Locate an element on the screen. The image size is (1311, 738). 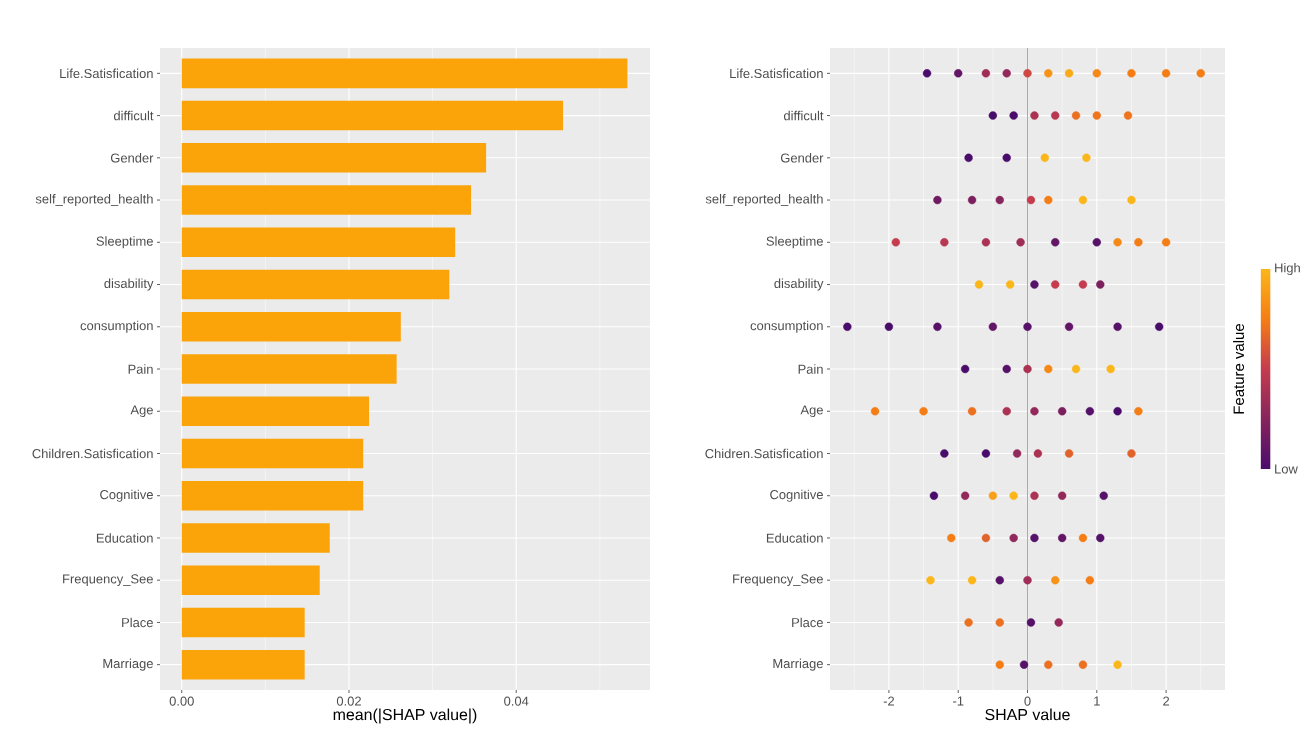
x-tick-label: 0.02 is located at coordinates (348, 701).